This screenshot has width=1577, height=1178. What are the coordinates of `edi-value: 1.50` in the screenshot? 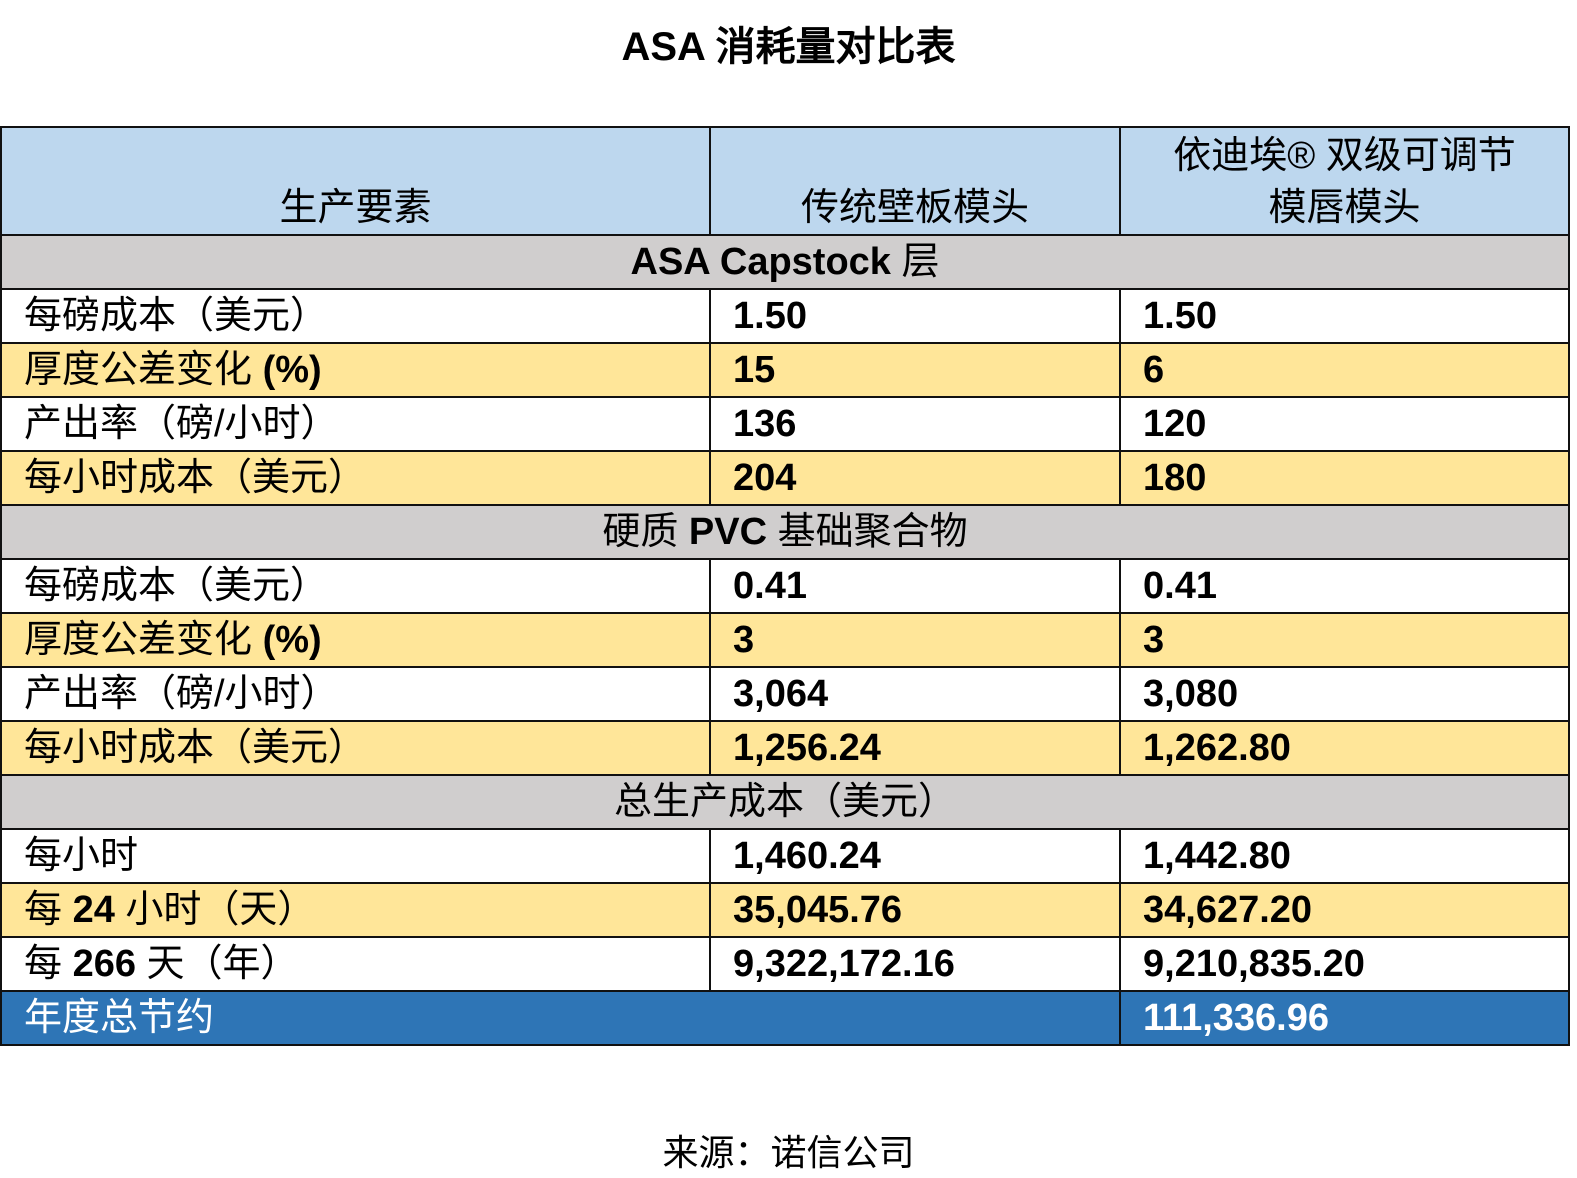 It's located at (1344, 316).